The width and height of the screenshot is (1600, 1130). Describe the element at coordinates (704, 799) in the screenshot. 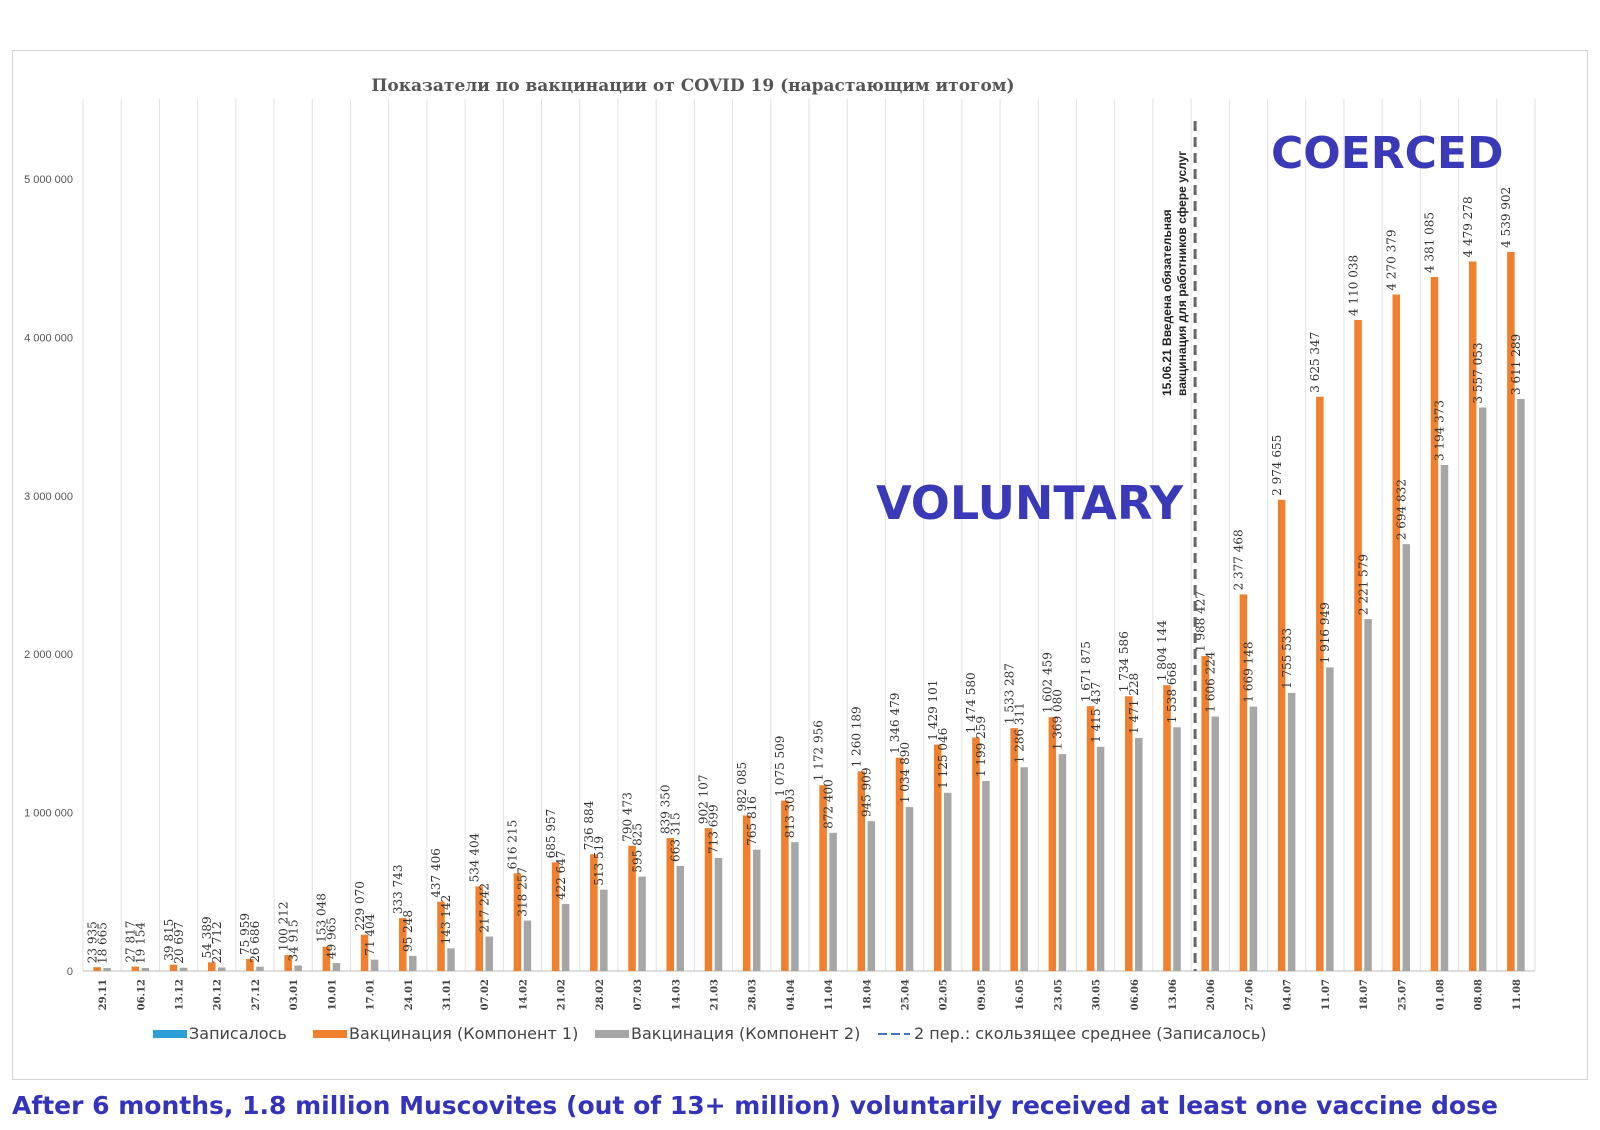

I see `data-label-component-1: 902 107` at that location.